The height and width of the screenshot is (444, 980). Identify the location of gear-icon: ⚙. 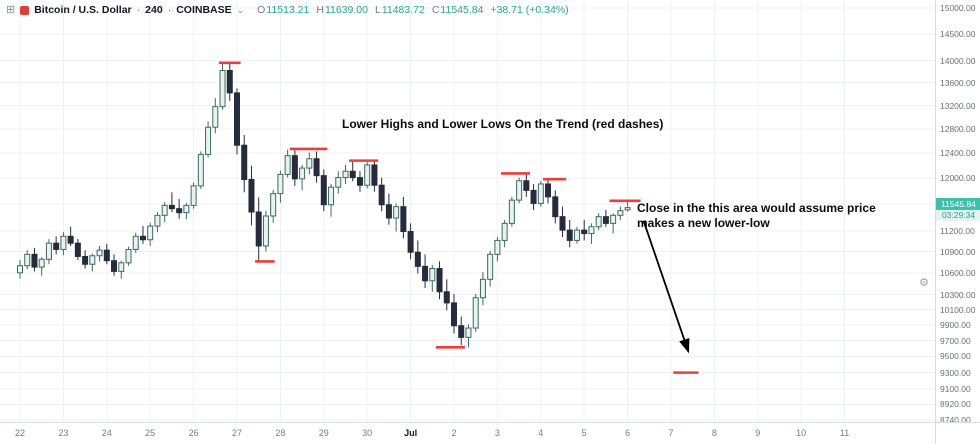
(924, 283).